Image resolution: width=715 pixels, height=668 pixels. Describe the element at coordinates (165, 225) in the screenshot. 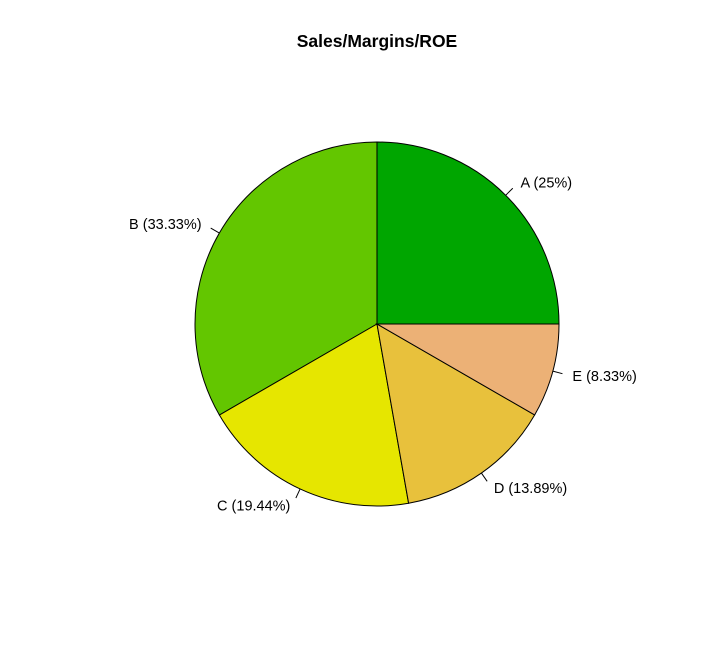

I see `pie-label-b: B (33.33%)` at that location.